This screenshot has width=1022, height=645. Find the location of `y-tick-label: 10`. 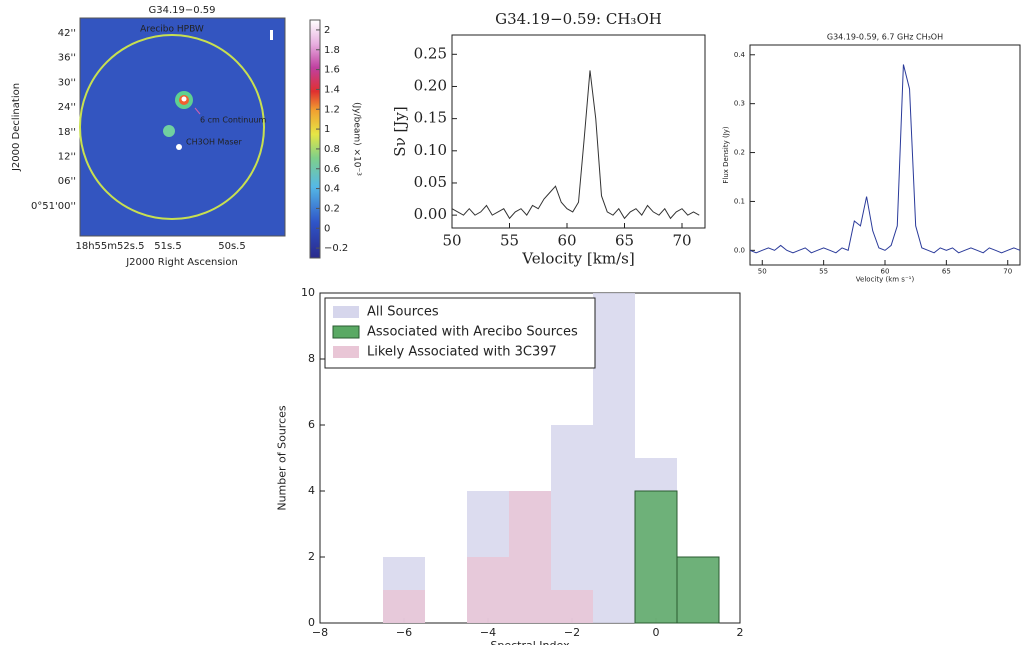

y-tick-label: 10 is located at coordinates (308, 292).